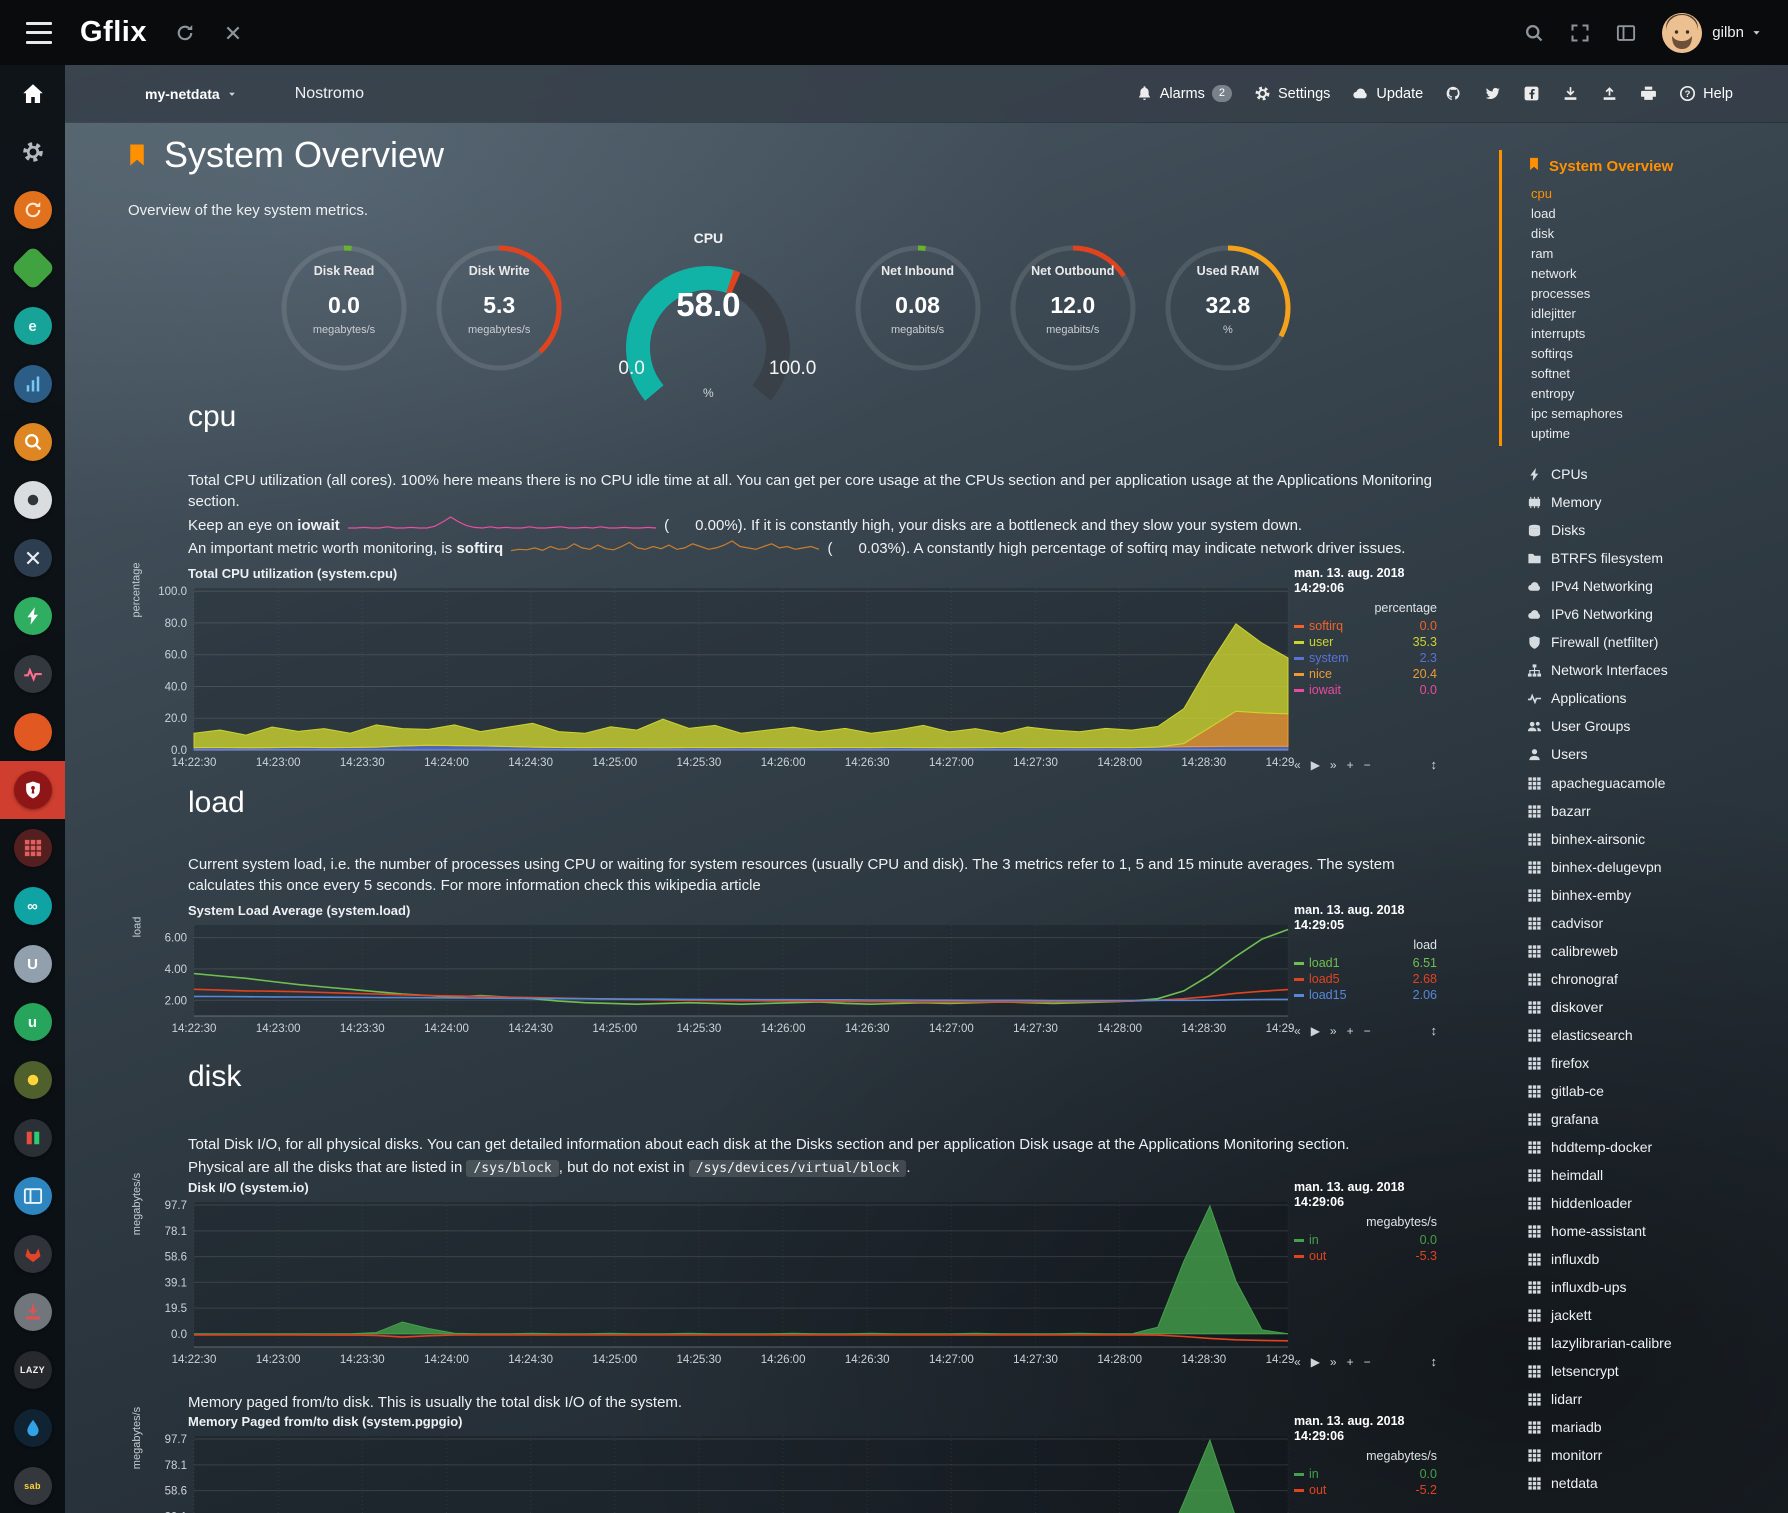  Describe the element at coordinates (1570, 93) in the screenshot. I see `nav-download-snapshot` at that location.